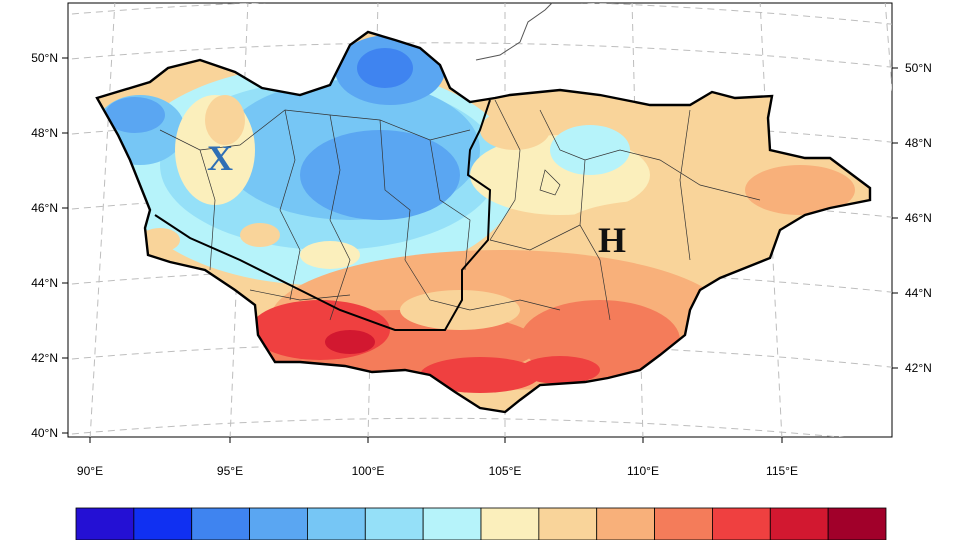 The height and width of the screenshot is (540, 960). I want to click on neighbor-border, so click(514, 31).